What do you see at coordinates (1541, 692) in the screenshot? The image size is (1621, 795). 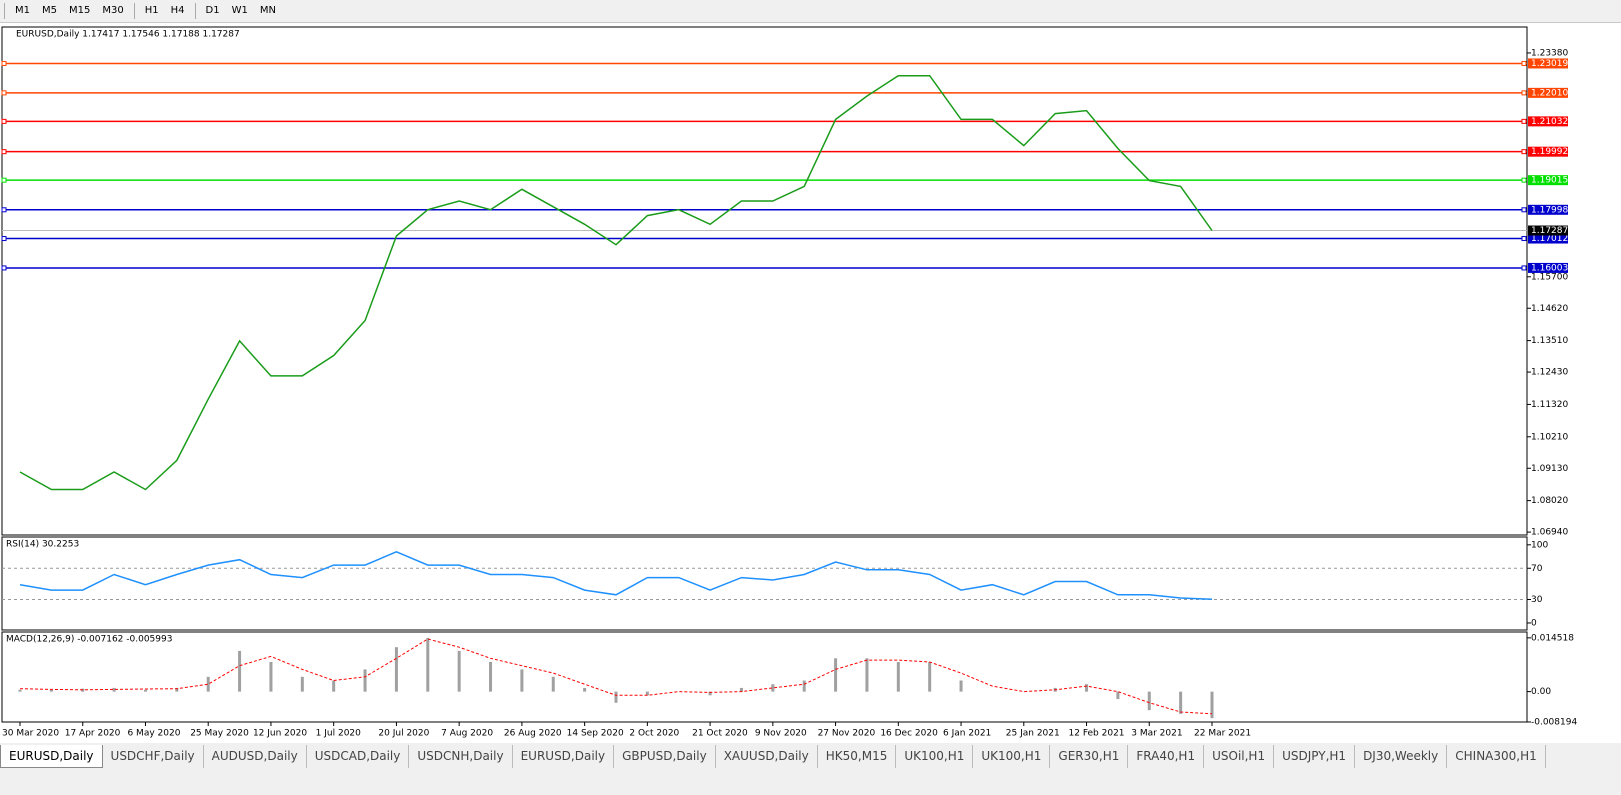 I see `y-tick-label: 0.00` at bounding box center [1541, 692].